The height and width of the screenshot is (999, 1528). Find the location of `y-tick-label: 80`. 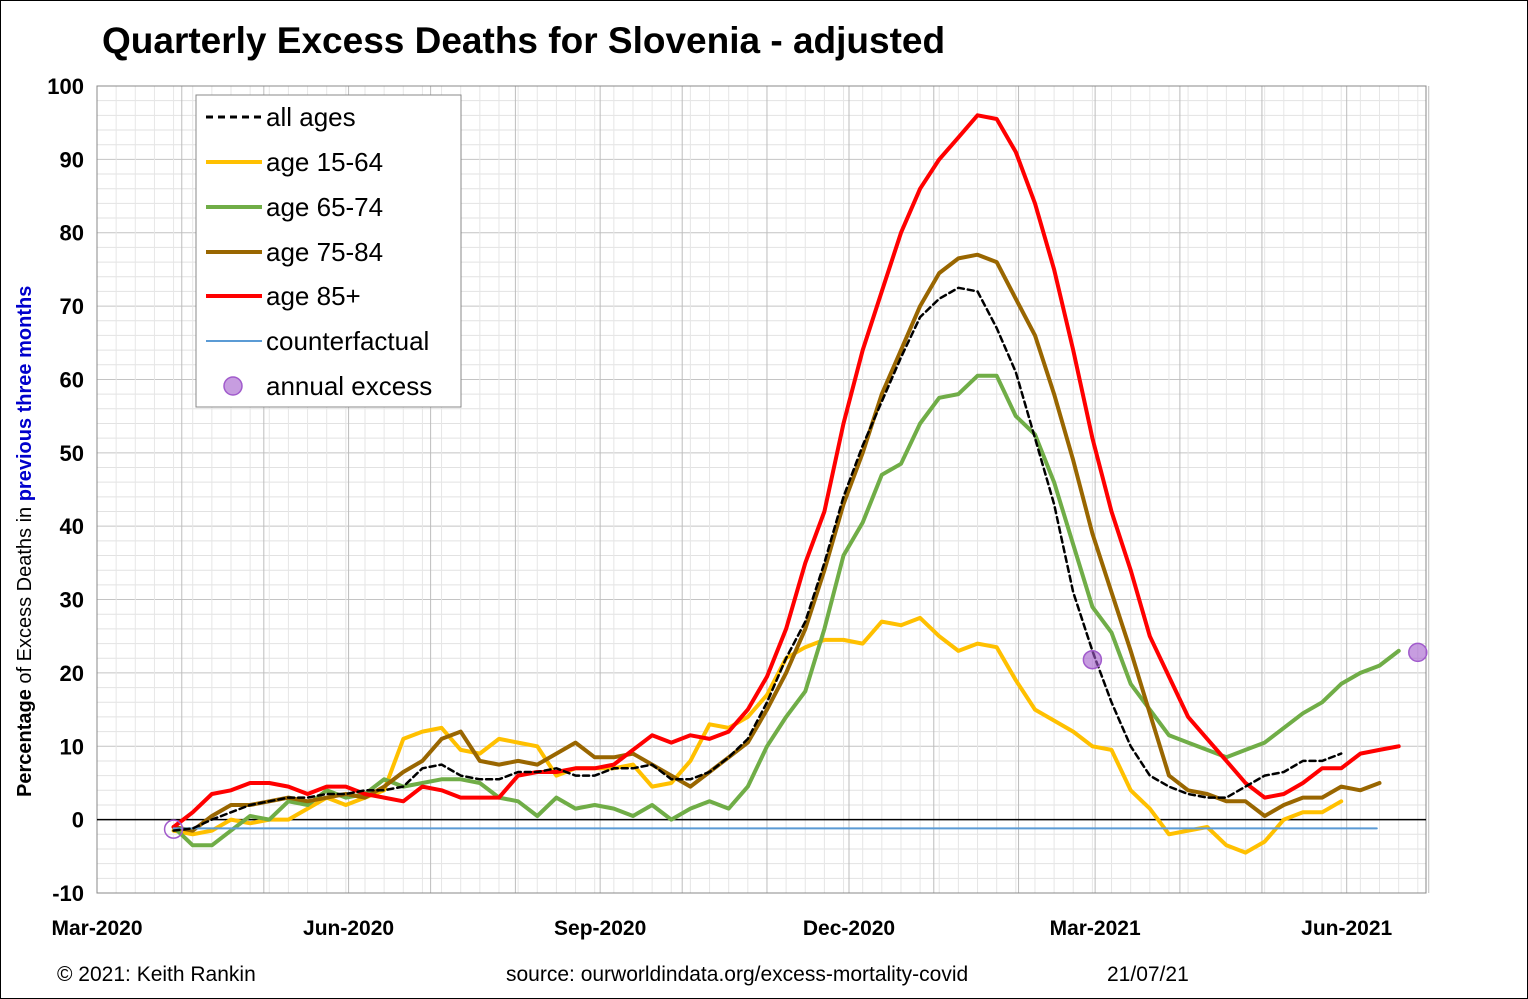

y-tick-label: 80 is located at coordinates (72, 233).